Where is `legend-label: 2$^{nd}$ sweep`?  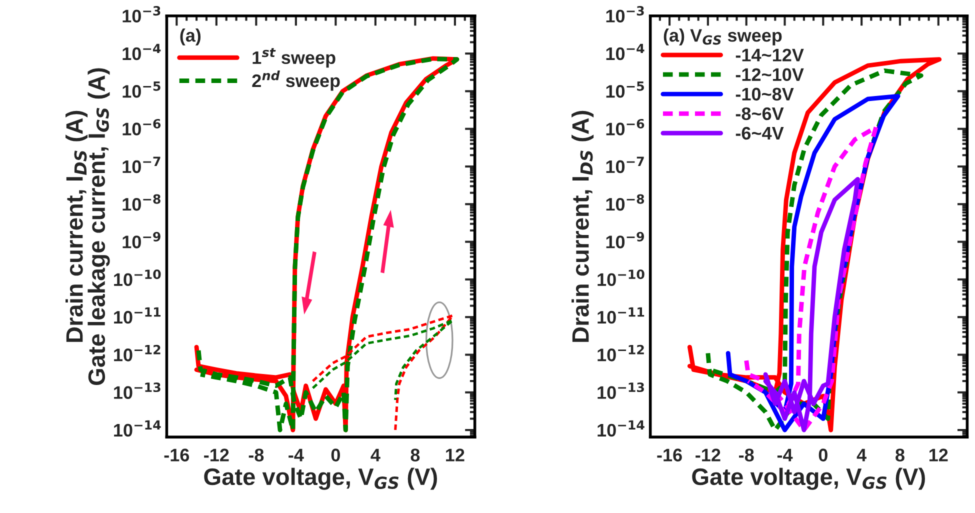 legend-label: 2$^{nd}$ sweep is located at coordinates (296, 80).